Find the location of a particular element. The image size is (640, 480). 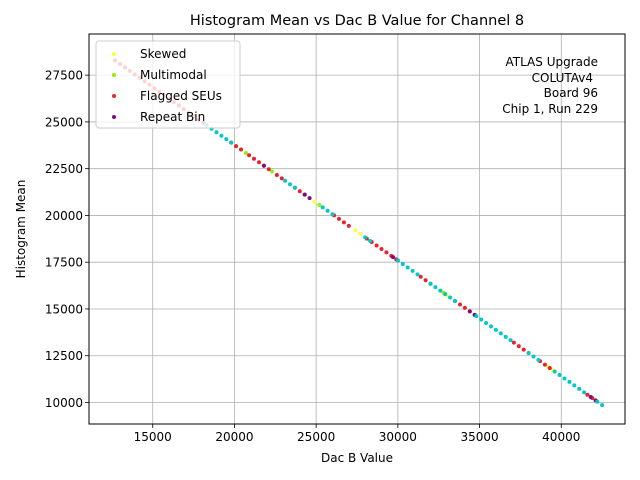

y-tick-label: 10000 is located at coordinates (64, 403).